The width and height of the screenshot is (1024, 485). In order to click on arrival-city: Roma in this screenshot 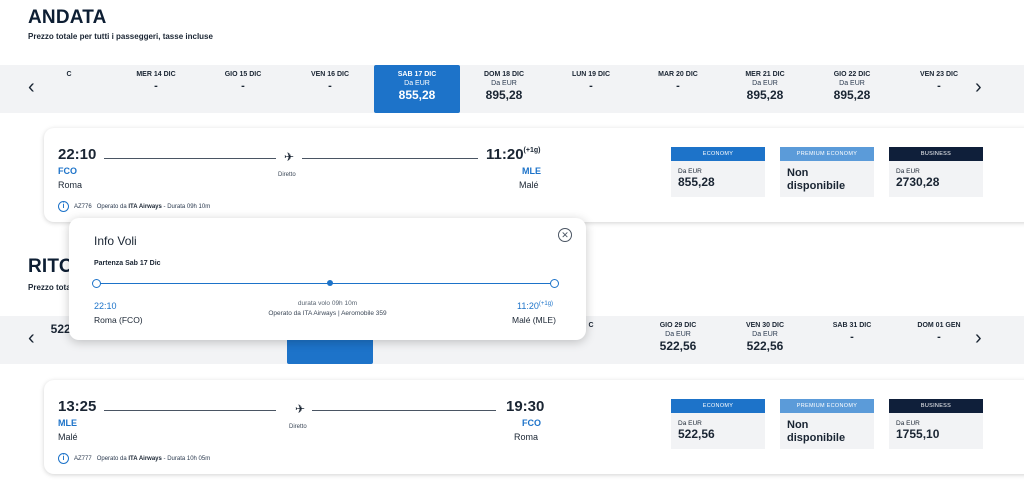, I will do `click(526, 437)`.